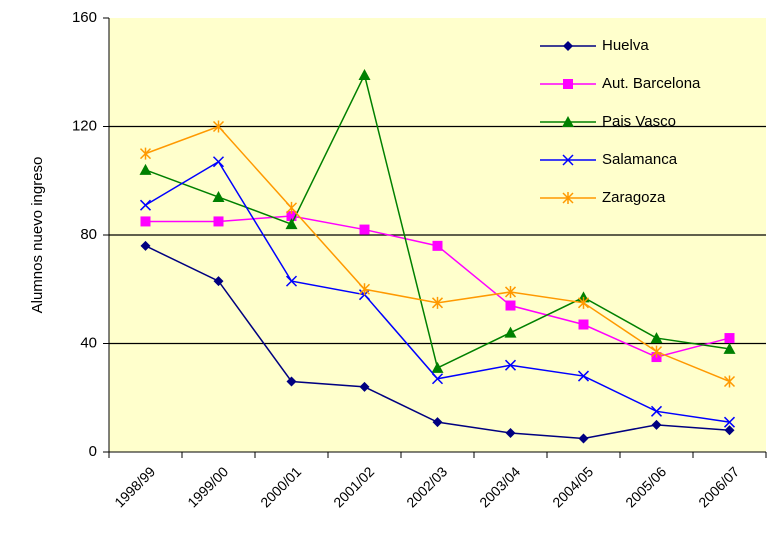 The width and height of the screenshot is (768, 541). What do you see at coordinates (639, 121) in the screenshot?
I see `legend-label: Pais Vasco` at bounding box center [639, 121].